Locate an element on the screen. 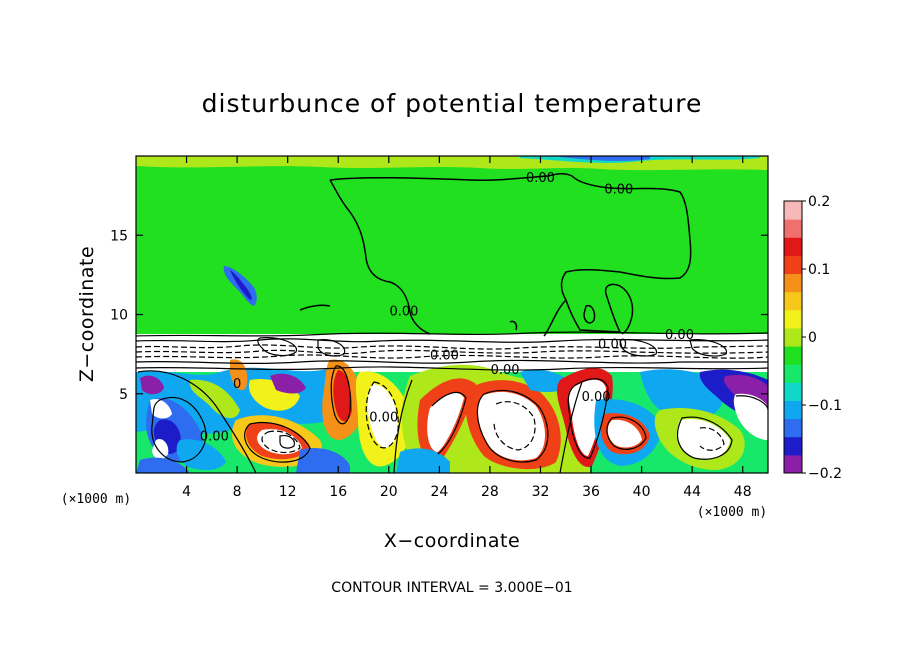  x-tick-label: 8 is located at coordinates (237, 492).